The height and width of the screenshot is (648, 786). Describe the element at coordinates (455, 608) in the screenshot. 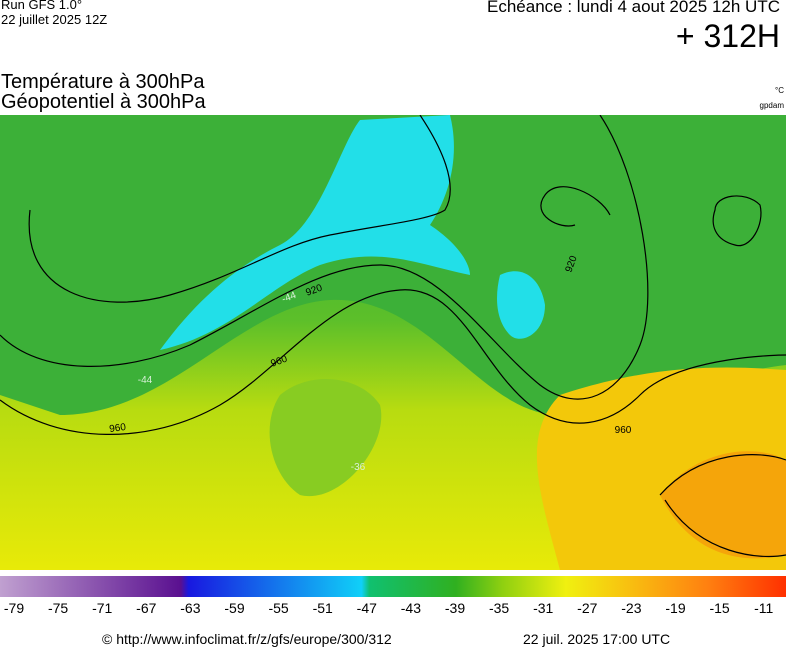

I see `colorbar-label: -39` at that location.